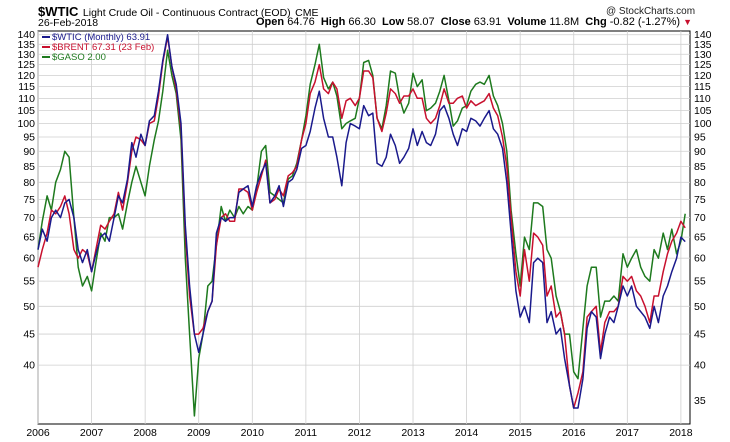  What do you see at coordinates (26, 76) in the screenshot?
I see `y-tick-label-left: 120` at bounding box center [26, 76].